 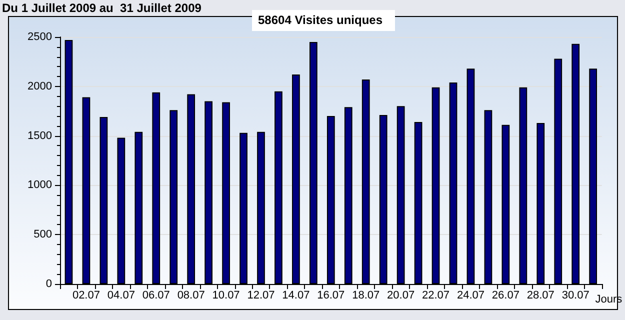 What do you see at coordinates (296, 296) in the screenshot?
I see `x-tick-label: 14.07` at bounding box center [296, 296].